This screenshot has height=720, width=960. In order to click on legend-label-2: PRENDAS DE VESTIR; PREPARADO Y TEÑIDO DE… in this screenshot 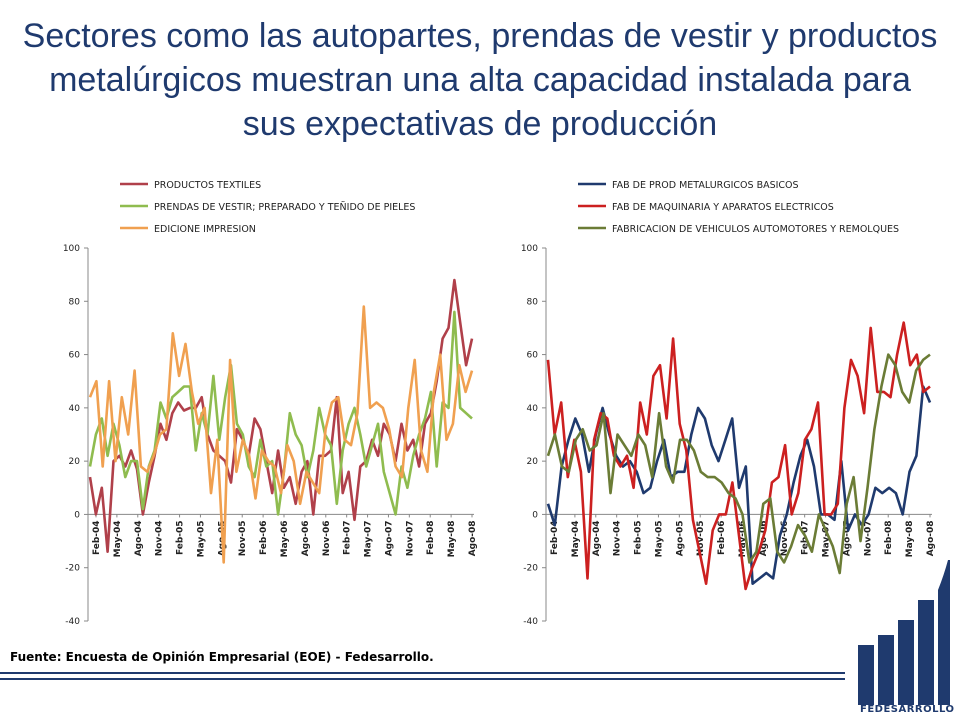, I will do `click(284, 207)`.